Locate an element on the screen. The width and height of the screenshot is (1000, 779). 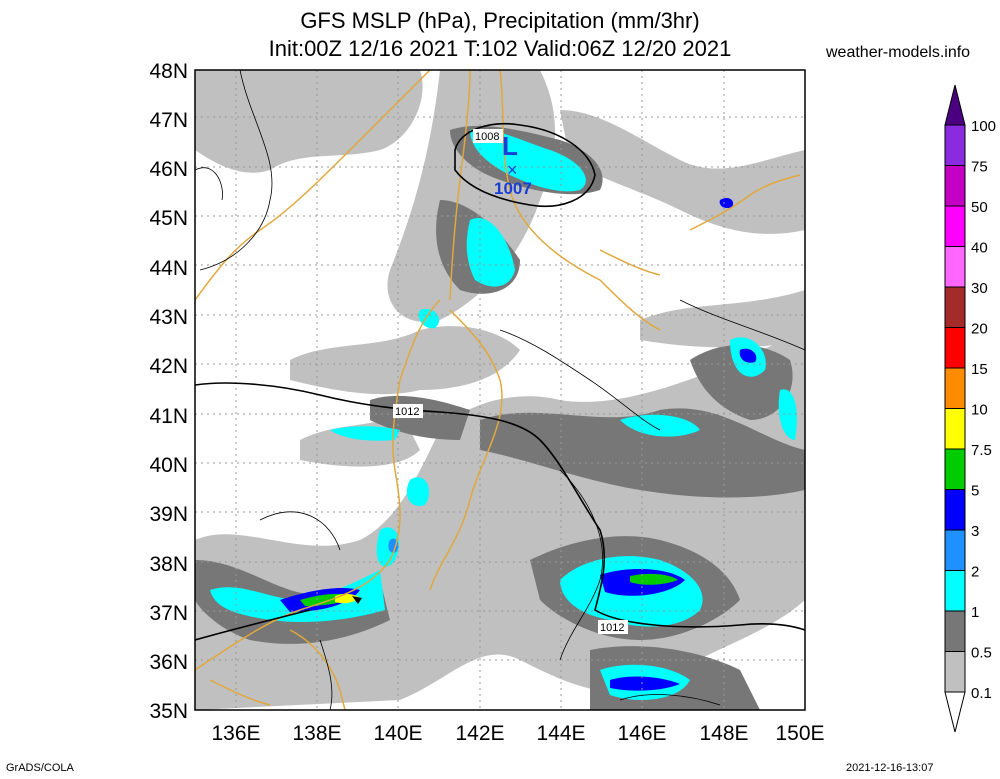
legend-label: 2 is located at coordinates (975, 572).